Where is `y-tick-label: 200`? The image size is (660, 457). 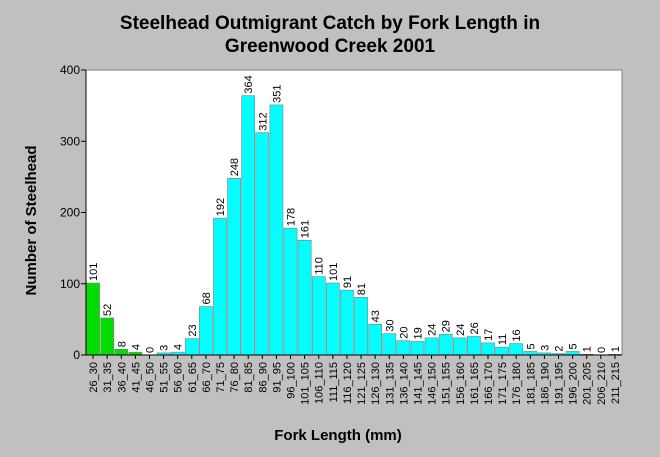
y-tick-label: 200 is located at coordinates (70, 213).